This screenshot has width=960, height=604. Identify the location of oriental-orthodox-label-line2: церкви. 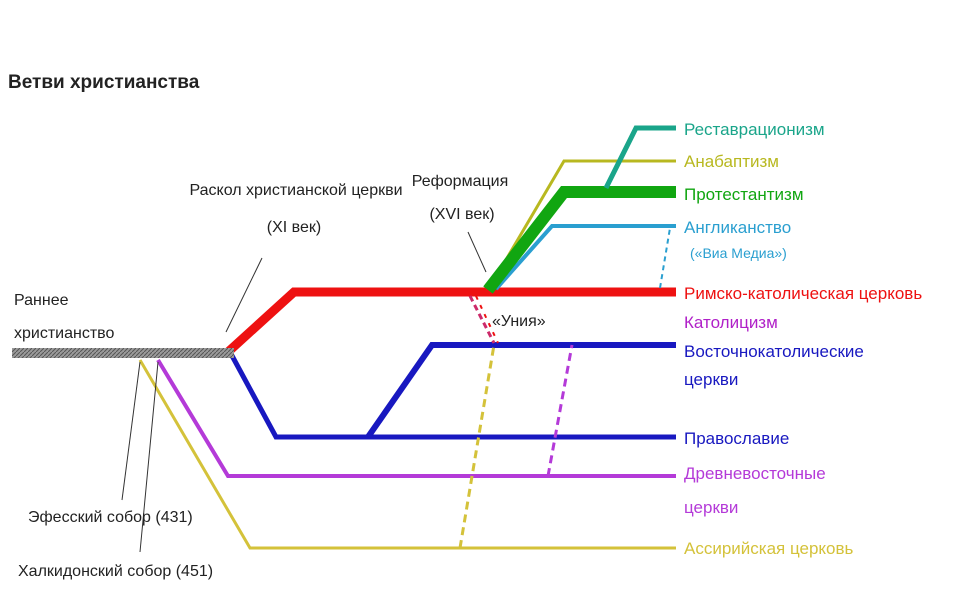
(711, 507).